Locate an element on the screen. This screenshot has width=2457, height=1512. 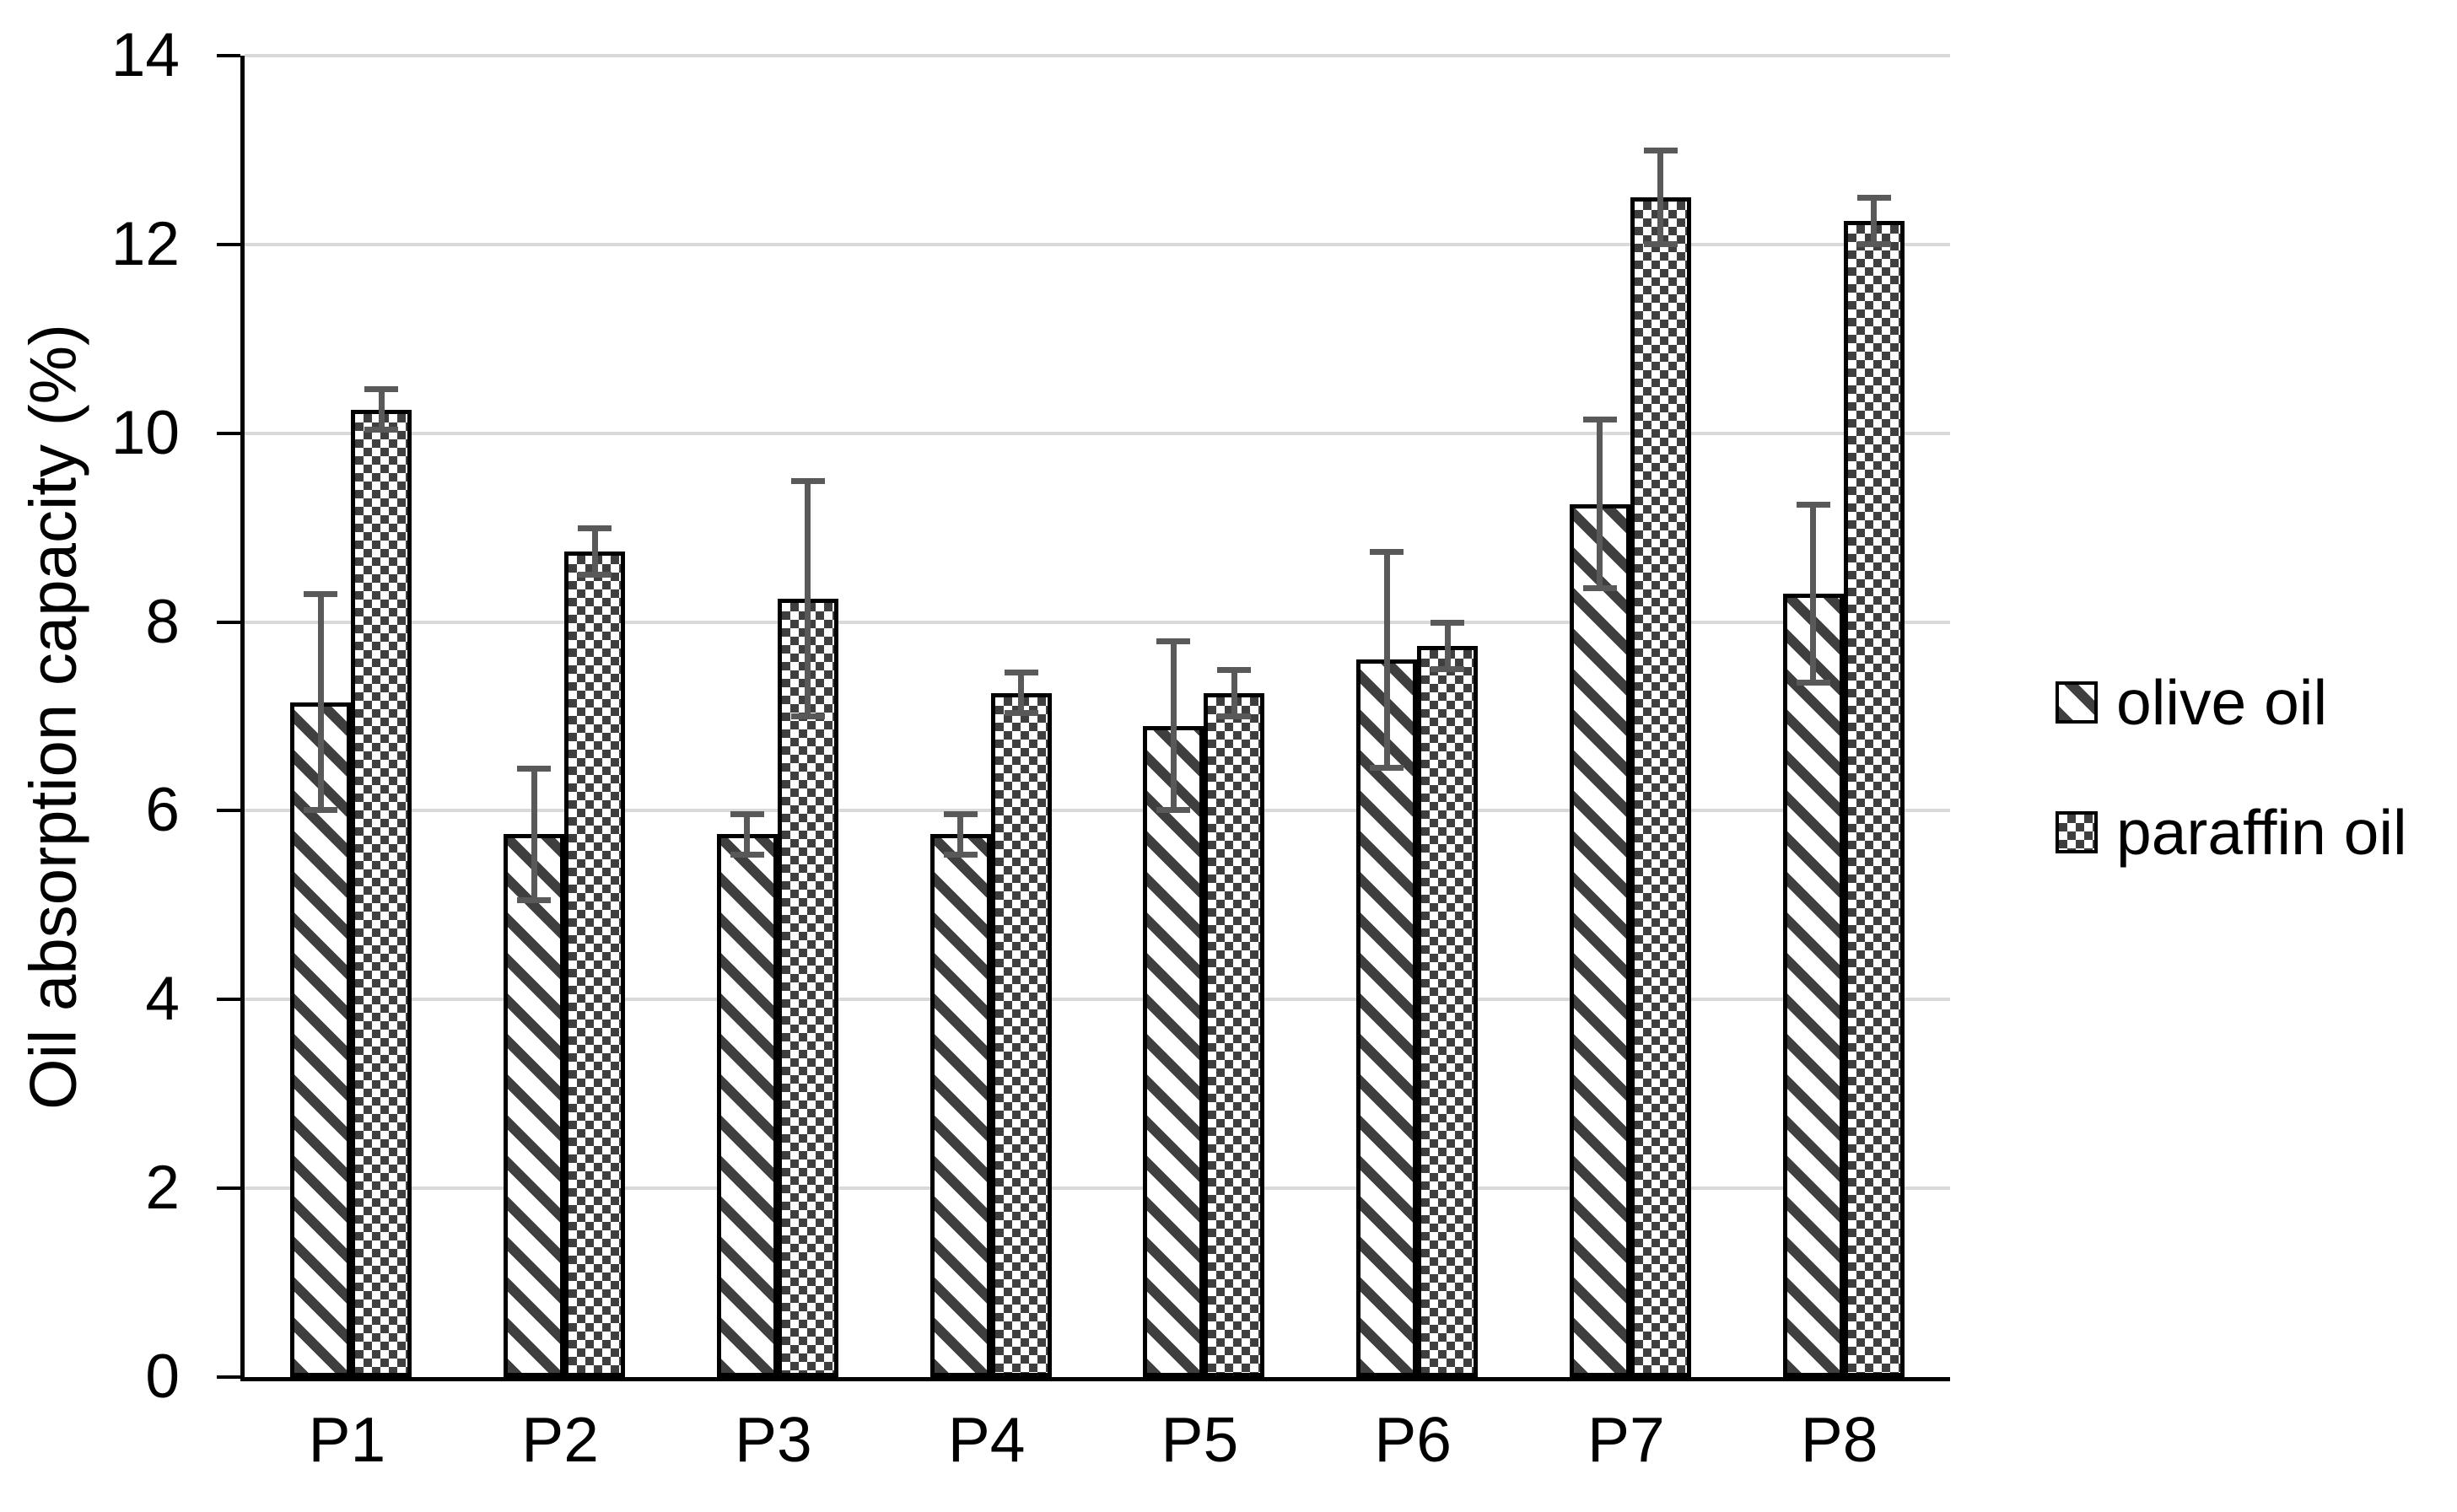
x-axis-label: P7 is located at coordinates (1626, 1439).